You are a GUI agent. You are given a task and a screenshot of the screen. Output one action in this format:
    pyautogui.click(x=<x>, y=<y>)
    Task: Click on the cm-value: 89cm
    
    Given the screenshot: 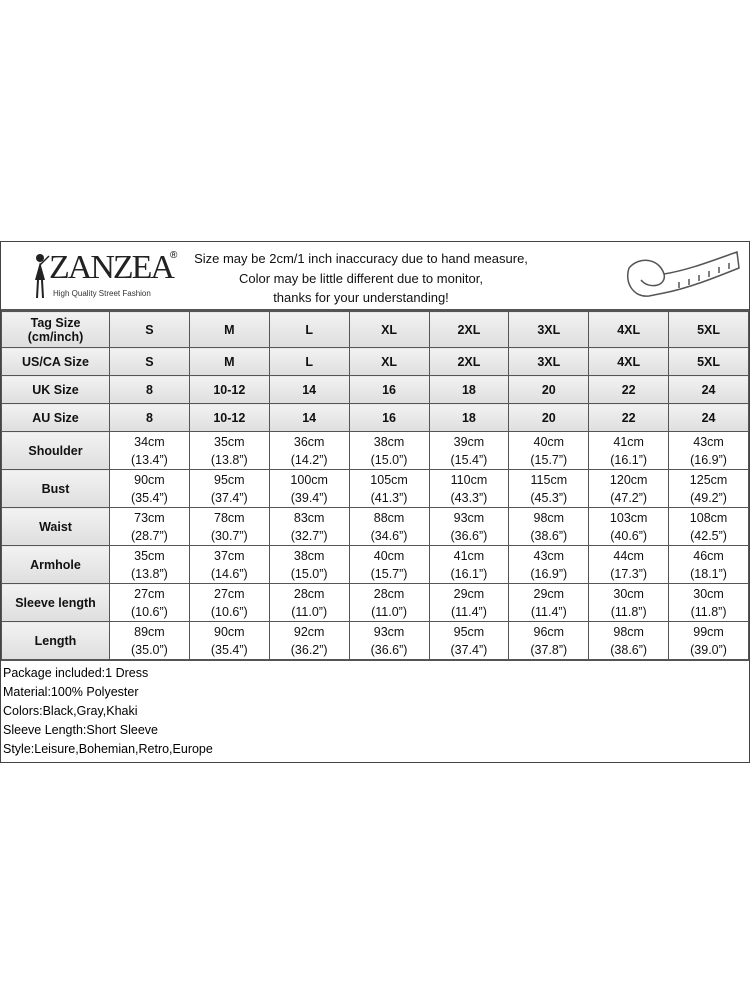 What is the action you would take?
    pyautogui.click(x=149, y=631)
    